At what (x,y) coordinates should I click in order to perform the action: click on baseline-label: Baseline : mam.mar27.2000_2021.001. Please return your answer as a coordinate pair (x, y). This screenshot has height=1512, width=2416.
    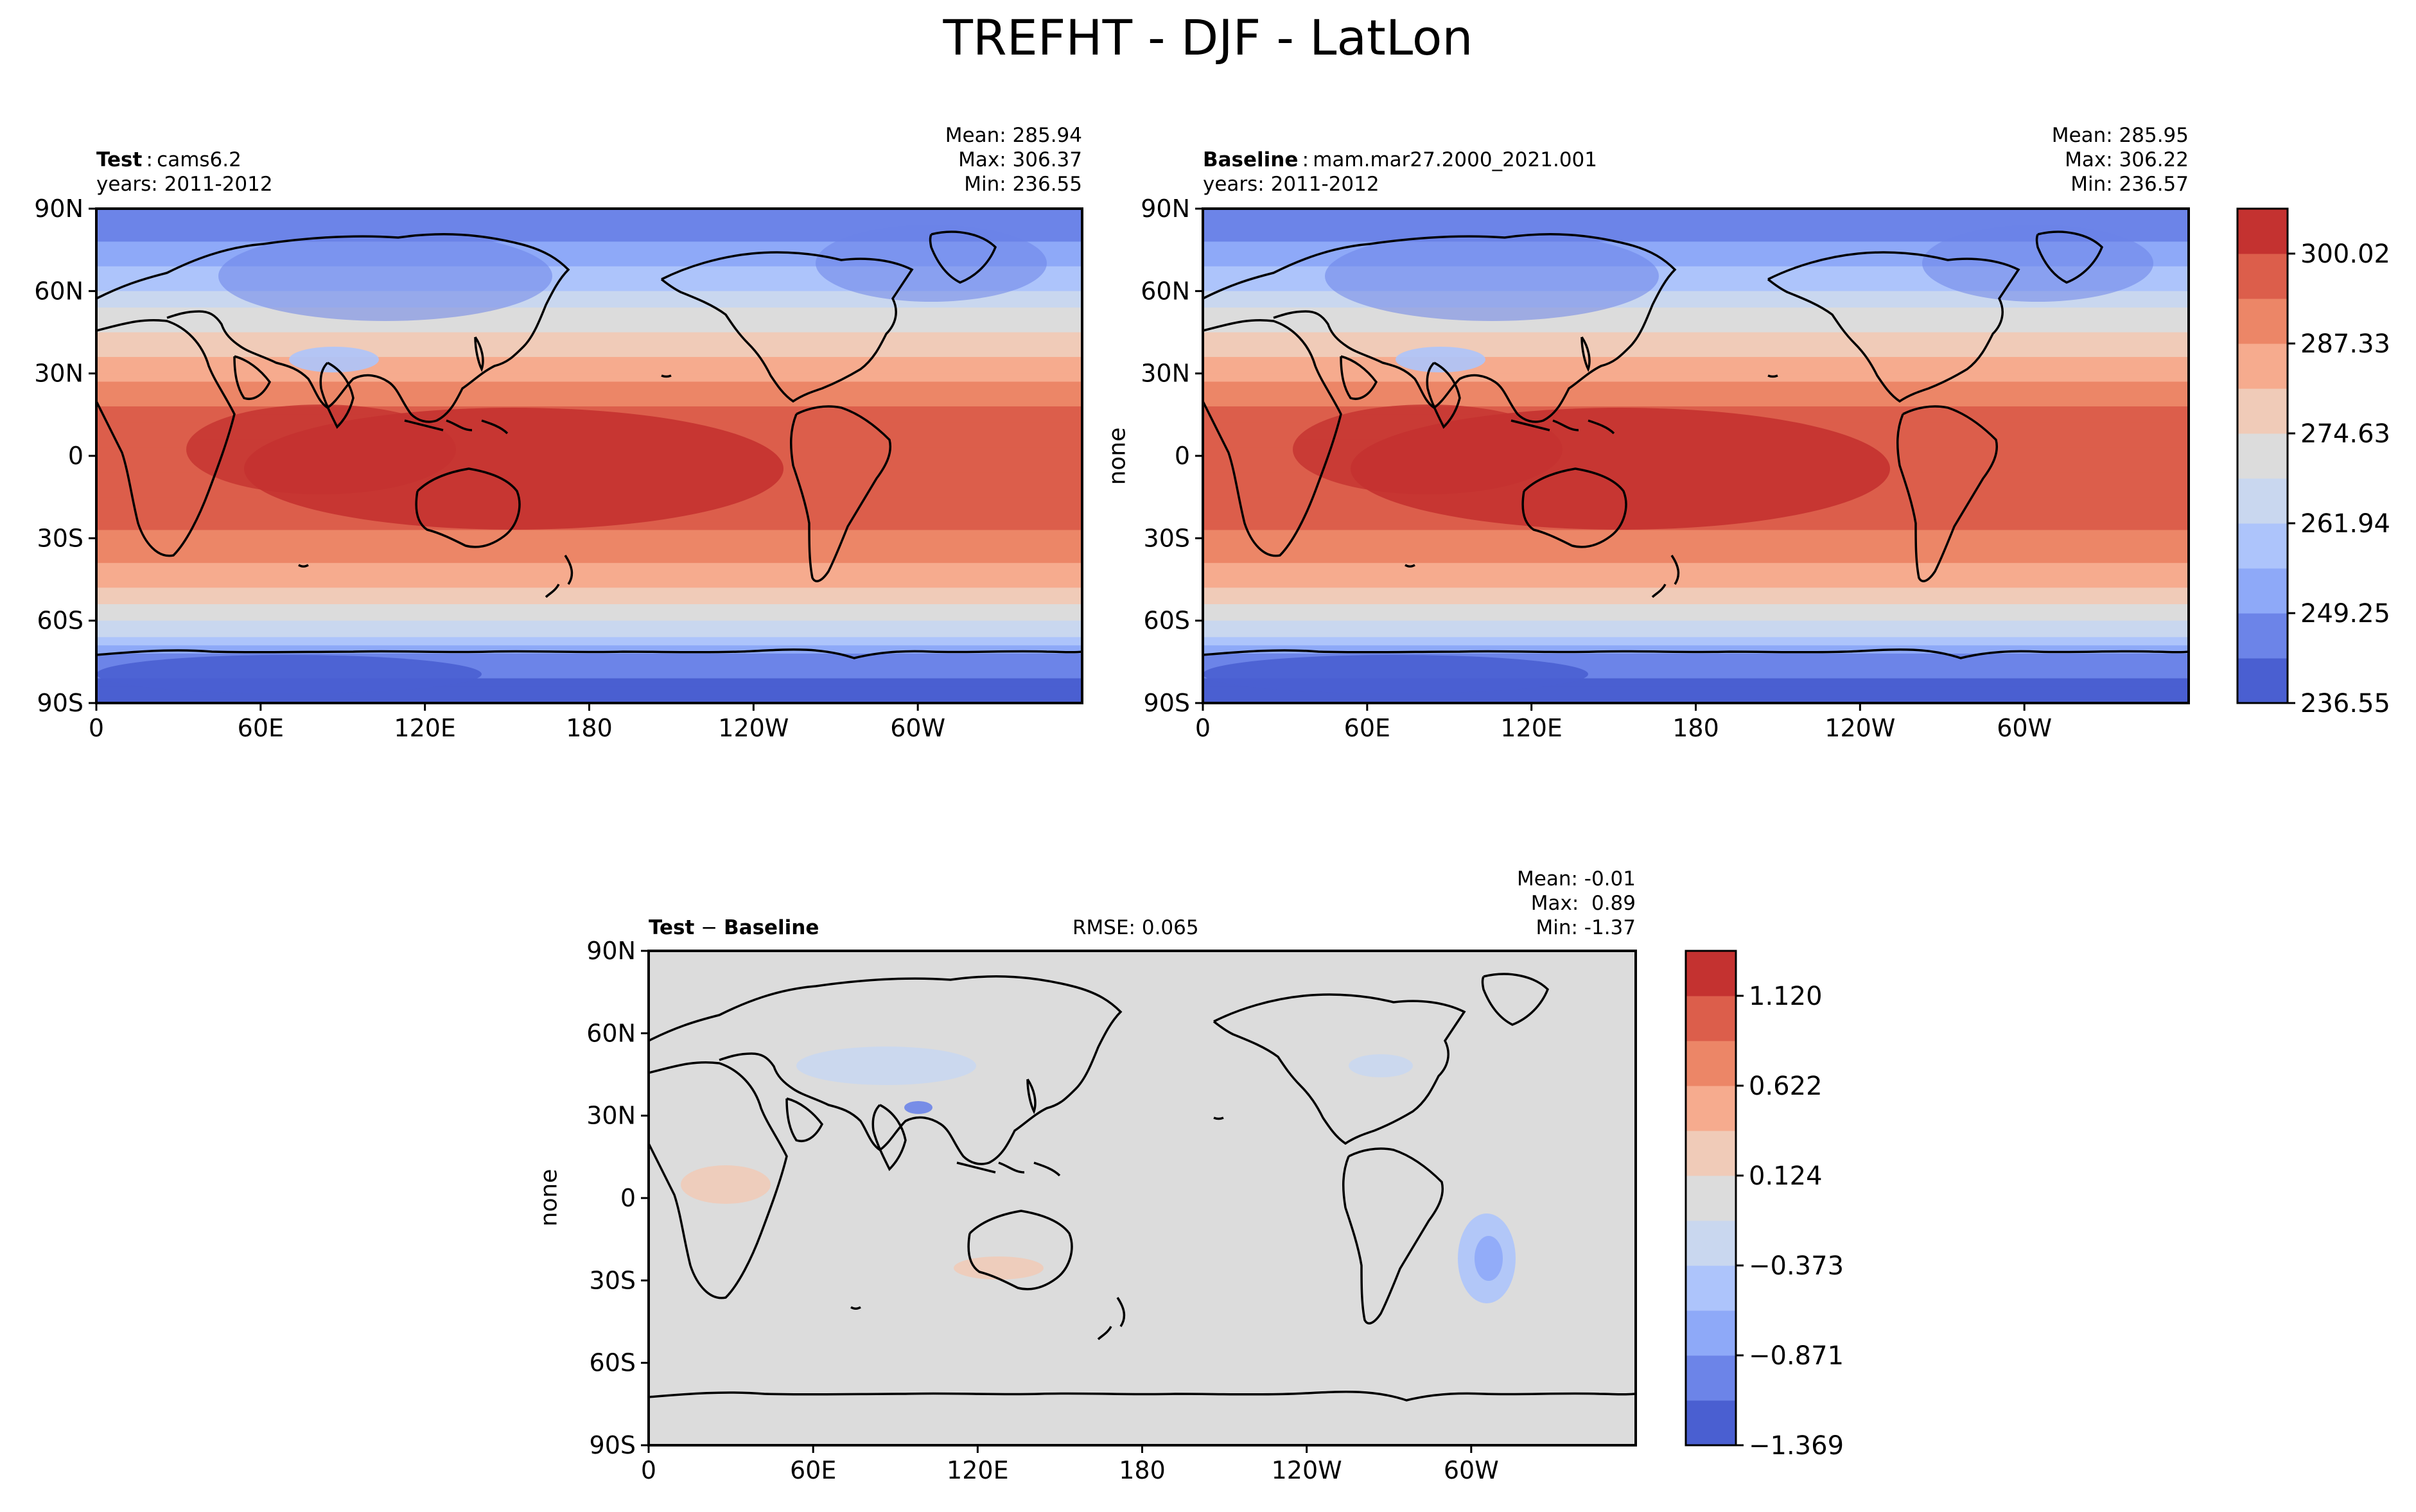
    Looking at the image, I should click on (1400, 159).